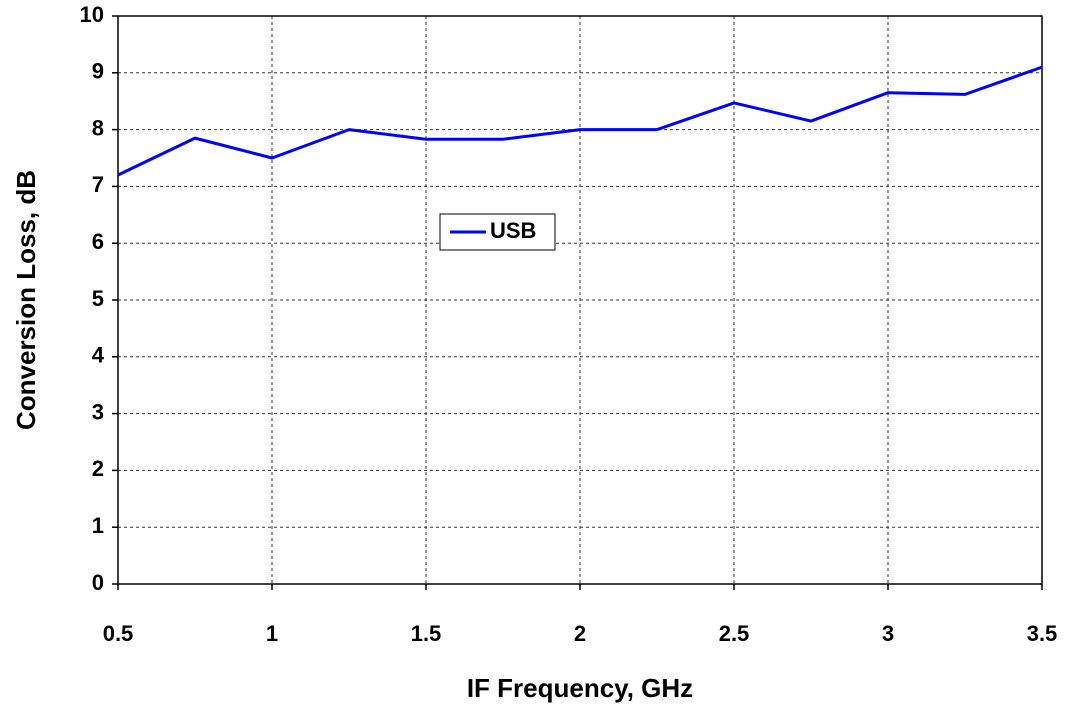 The image size is (1073, 709). What do you see at coordinates (118, 633) in the screenshot?
I see `x-tick-label: 0.5` at bounding box center [118, 633].